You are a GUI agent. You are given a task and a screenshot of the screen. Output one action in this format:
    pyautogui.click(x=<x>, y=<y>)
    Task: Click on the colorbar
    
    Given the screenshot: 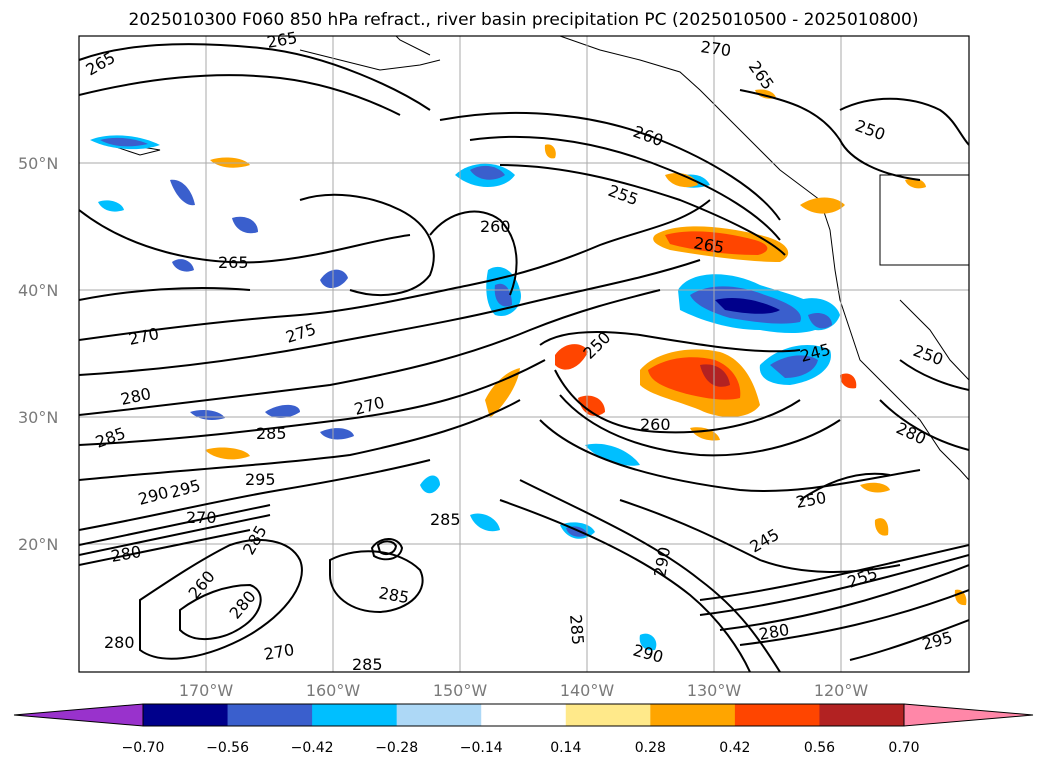 What is the action you would take?
    pyautogui.click(x=523, y=715)
    